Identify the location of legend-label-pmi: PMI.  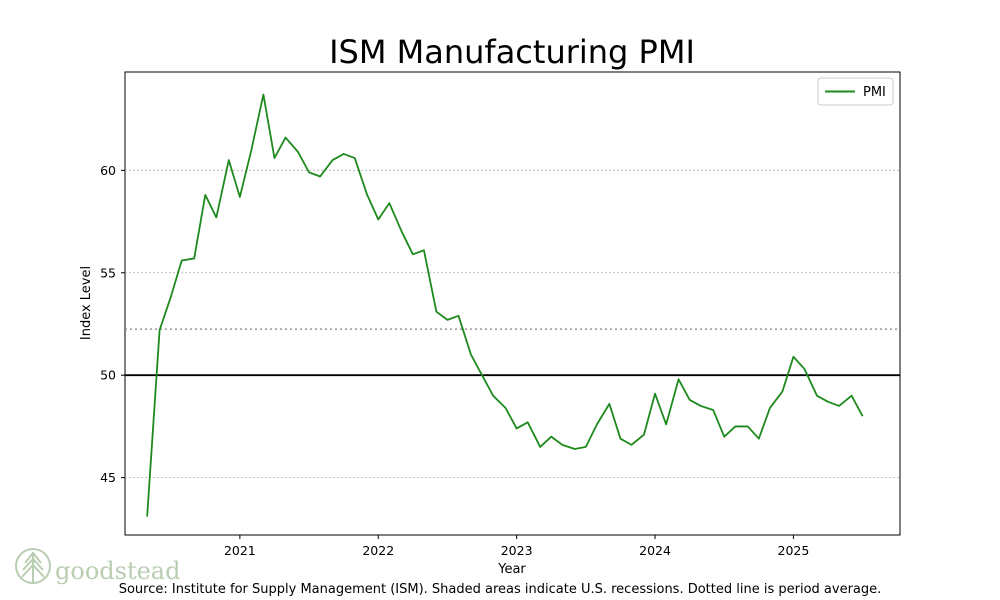
(874, 92).